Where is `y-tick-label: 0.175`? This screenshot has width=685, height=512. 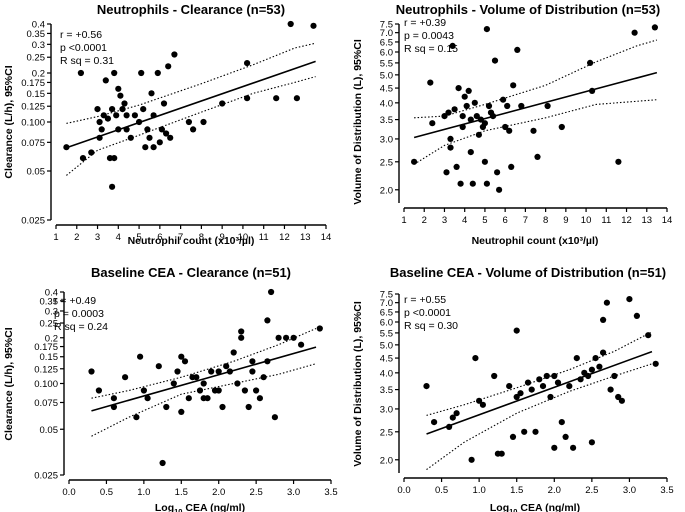 y-tick-label: 0.175 is located at coordinates (46, 347).